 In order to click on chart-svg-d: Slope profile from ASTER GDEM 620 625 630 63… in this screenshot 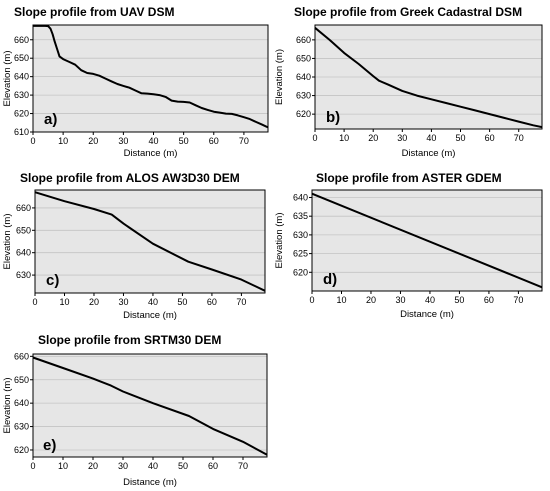, I will do `click(408, 245)`.